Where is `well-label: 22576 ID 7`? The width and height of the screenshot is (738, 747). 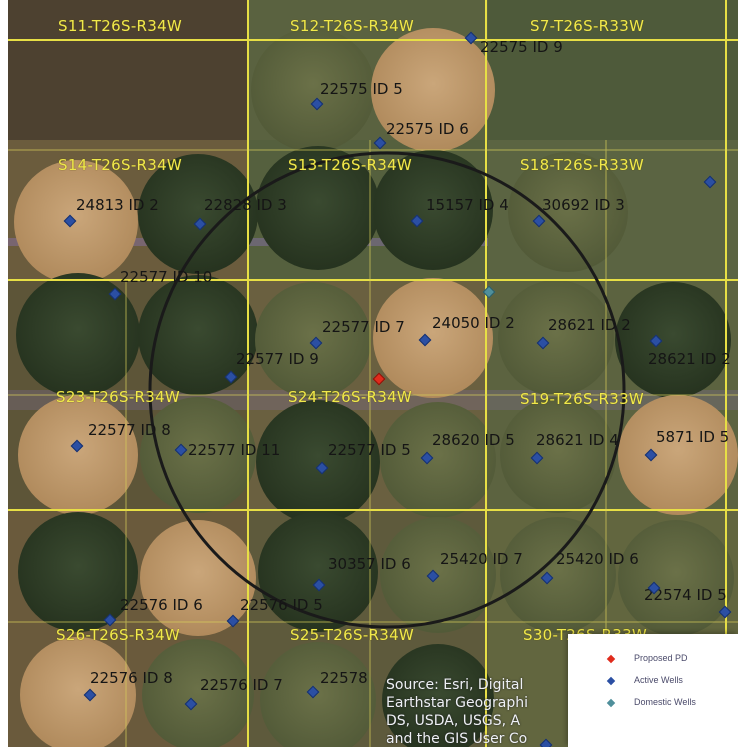 well-label: 22576 ID 7 is located at coordinates (241, 685).